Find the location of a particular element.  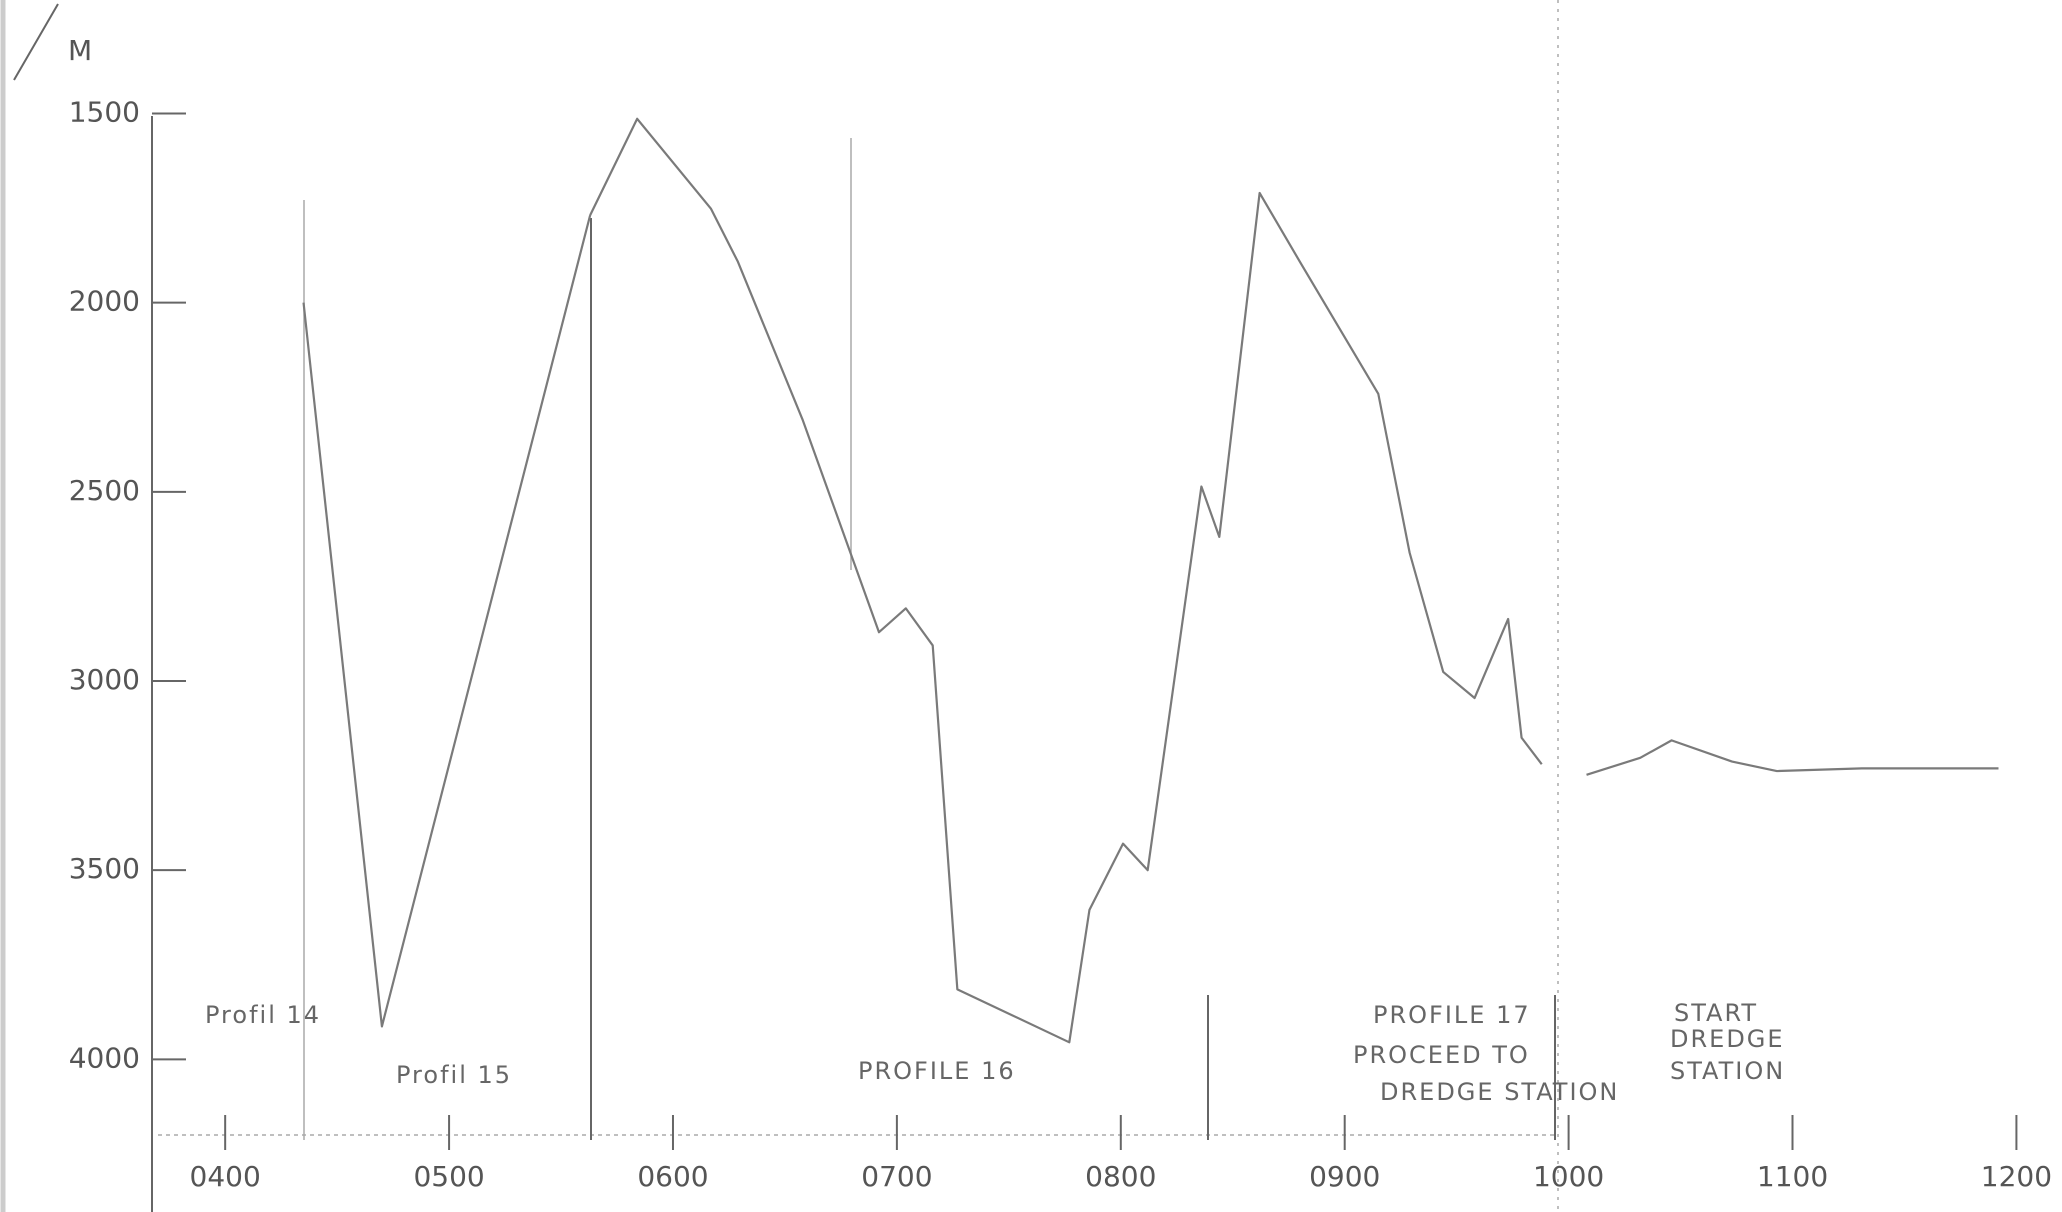

annotation: STATION is located at coordinates (1727, 1071).